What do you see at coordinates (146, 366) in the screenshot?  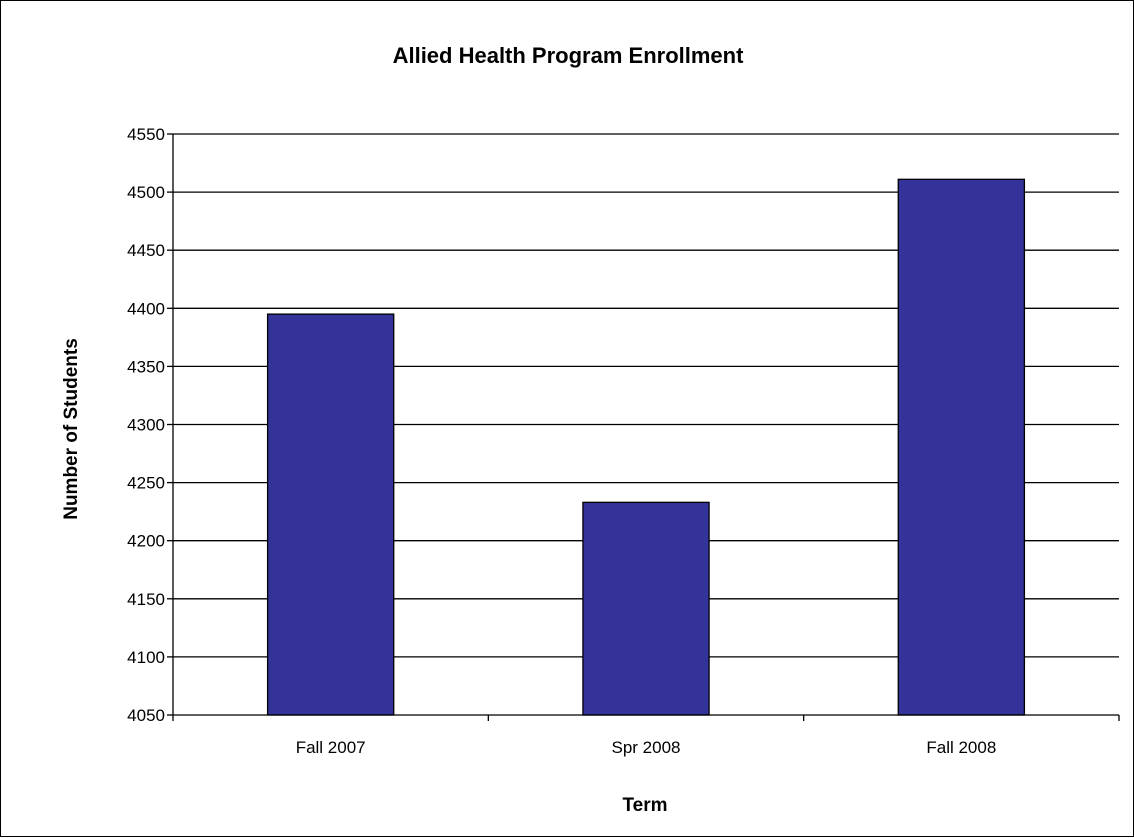 I see `y-tick-label: 4350` at bounding box center [146, 366].